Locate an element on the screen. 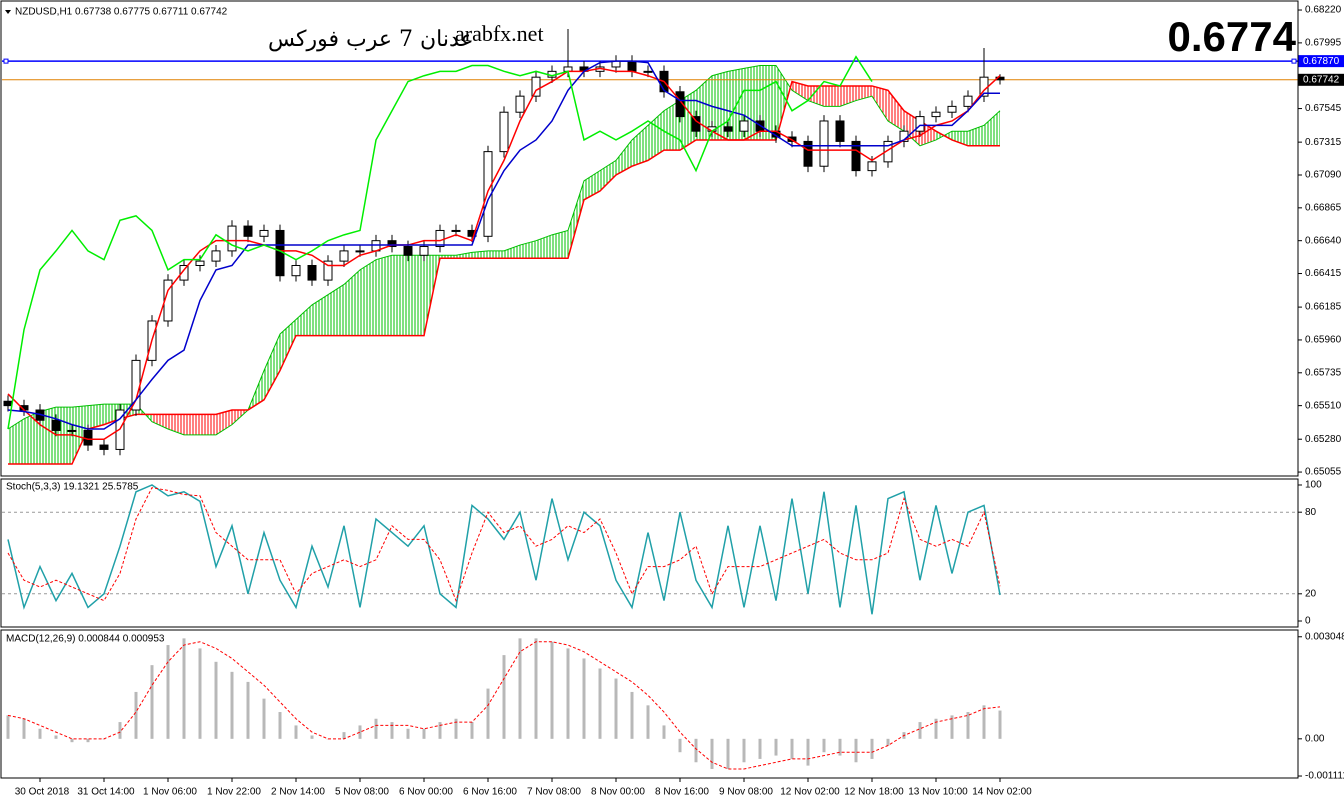 This screenshot has height=805, width=1344. y-tick-label: 0.67995 is located at coordinates (1323, 43).